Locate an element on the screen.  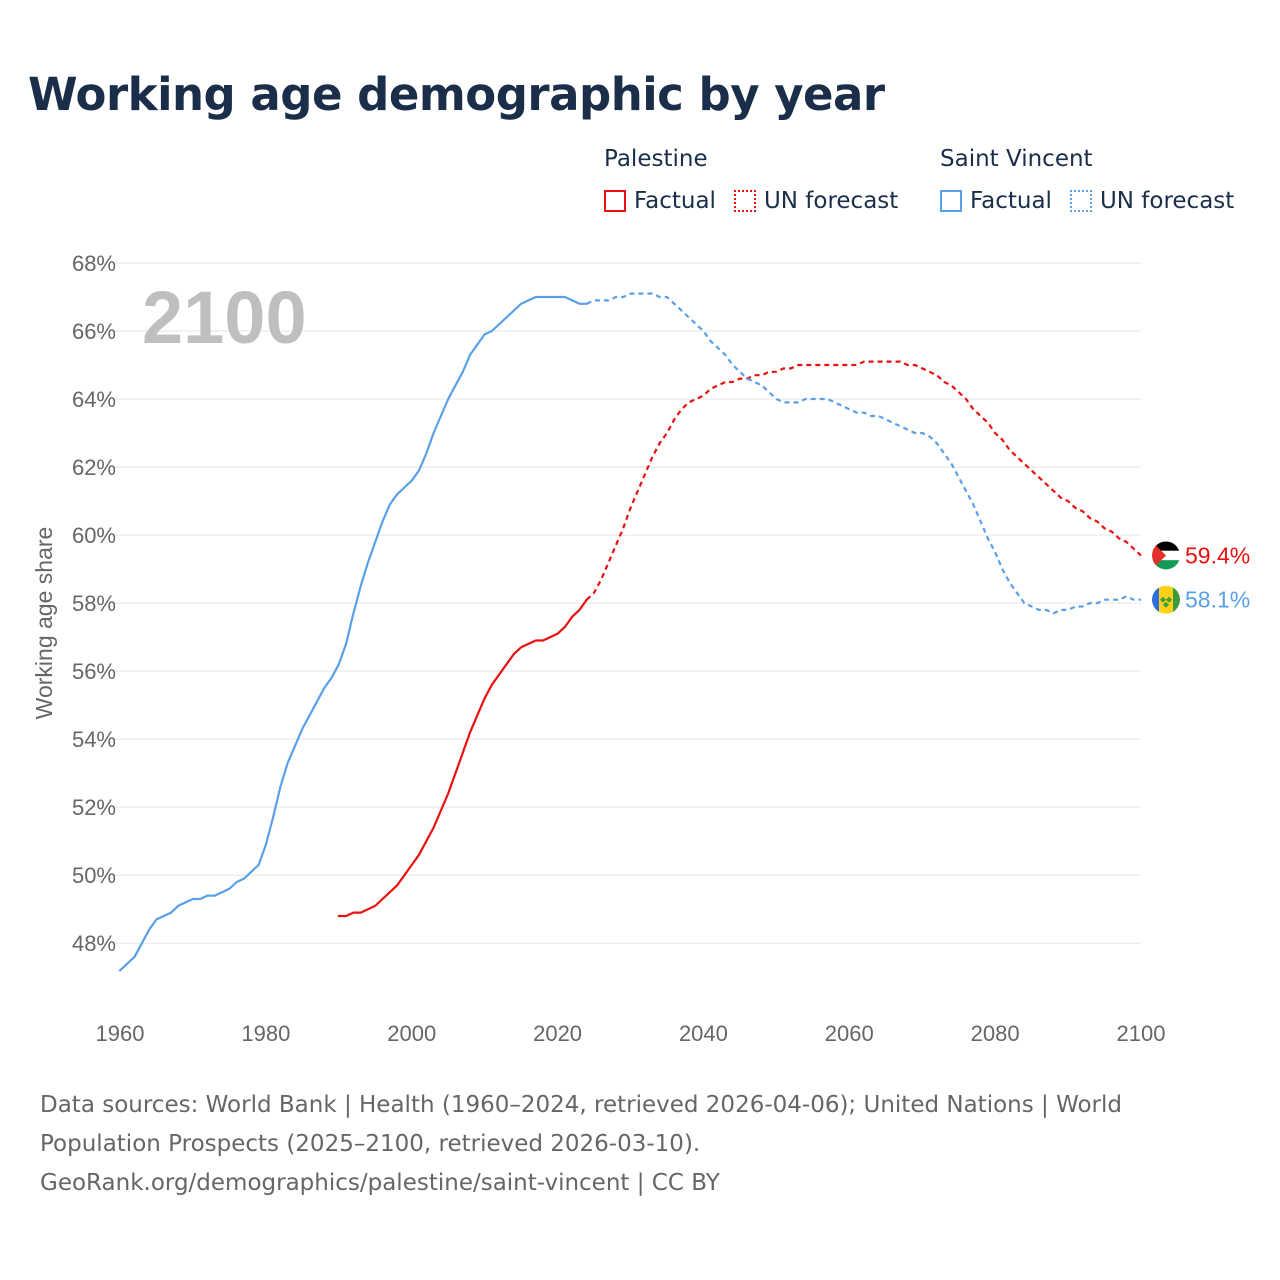
y-tick-label-48: 48% is located at coordinates (94, 943).